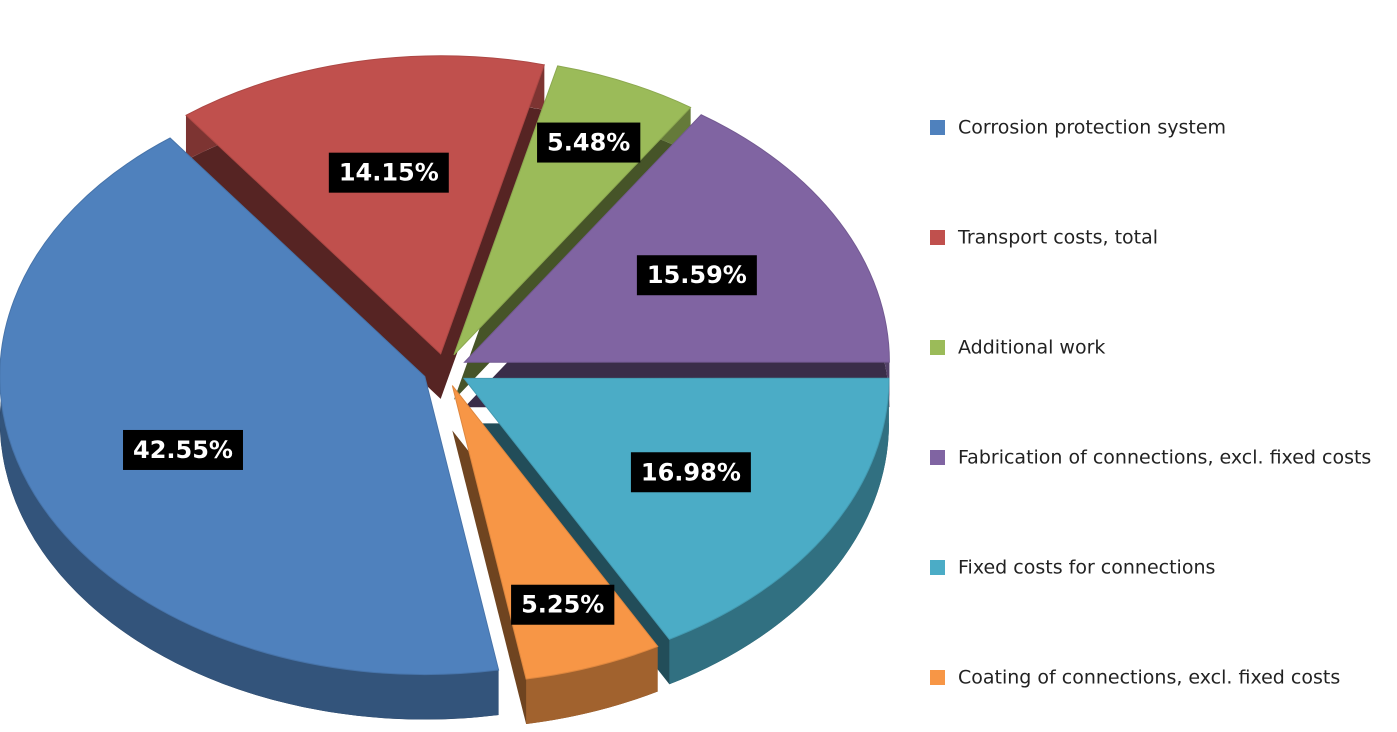 The height and width of the screenshot is (732, 1397). I want to click on value-label-text: 14.15%, so click(389, 173).